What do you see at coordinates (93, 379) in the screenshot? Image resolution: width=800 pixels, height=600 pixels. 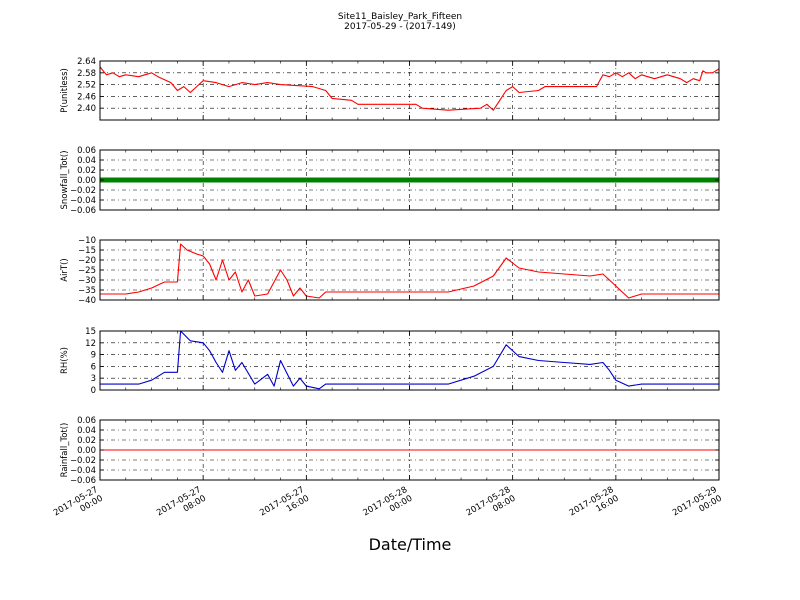 I see `y-tick-label: 3` at bounding box center [93, 379].